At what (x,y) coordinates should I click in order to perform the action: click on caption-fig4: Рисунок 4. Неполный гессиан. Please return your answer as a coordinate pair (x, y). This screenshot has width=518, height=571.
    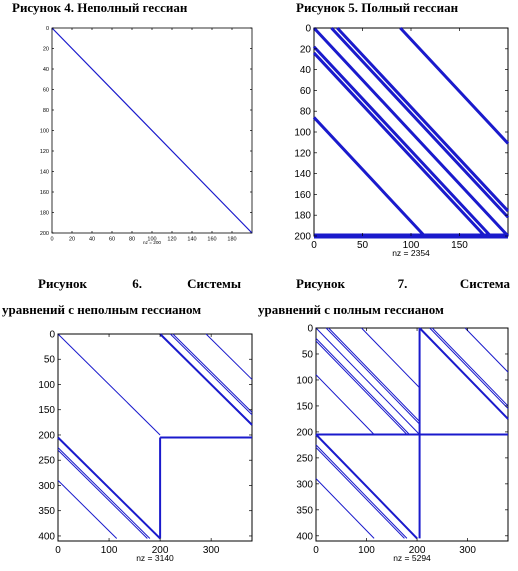
    Looking at the image, I should click on (100, 7).